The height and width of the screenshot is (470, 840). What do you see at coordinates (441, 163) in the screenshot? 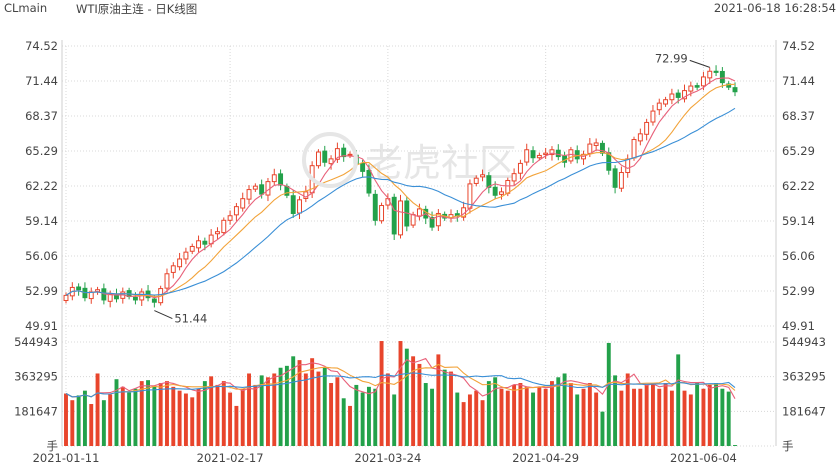
I see `watermark-text: 老虎社区` at bounding box center [441, 163].